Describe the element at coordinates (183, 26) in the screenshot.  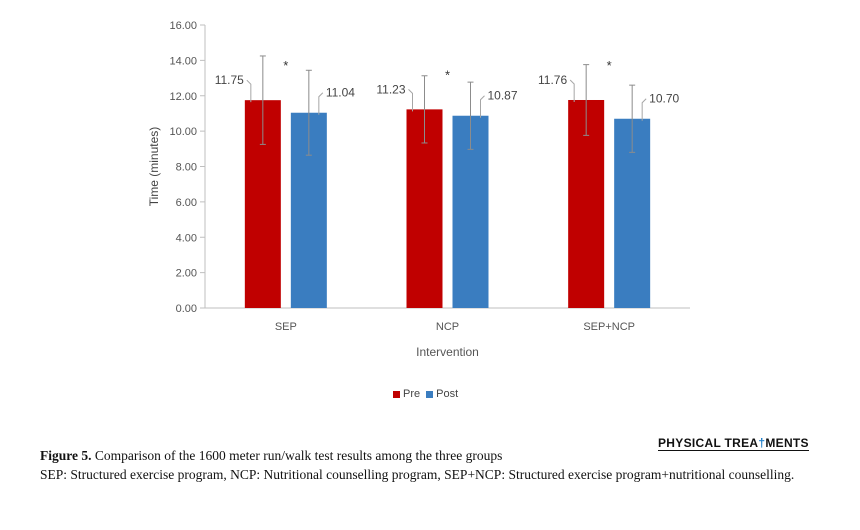
I see `y-tick-label: 16.00` at that location.